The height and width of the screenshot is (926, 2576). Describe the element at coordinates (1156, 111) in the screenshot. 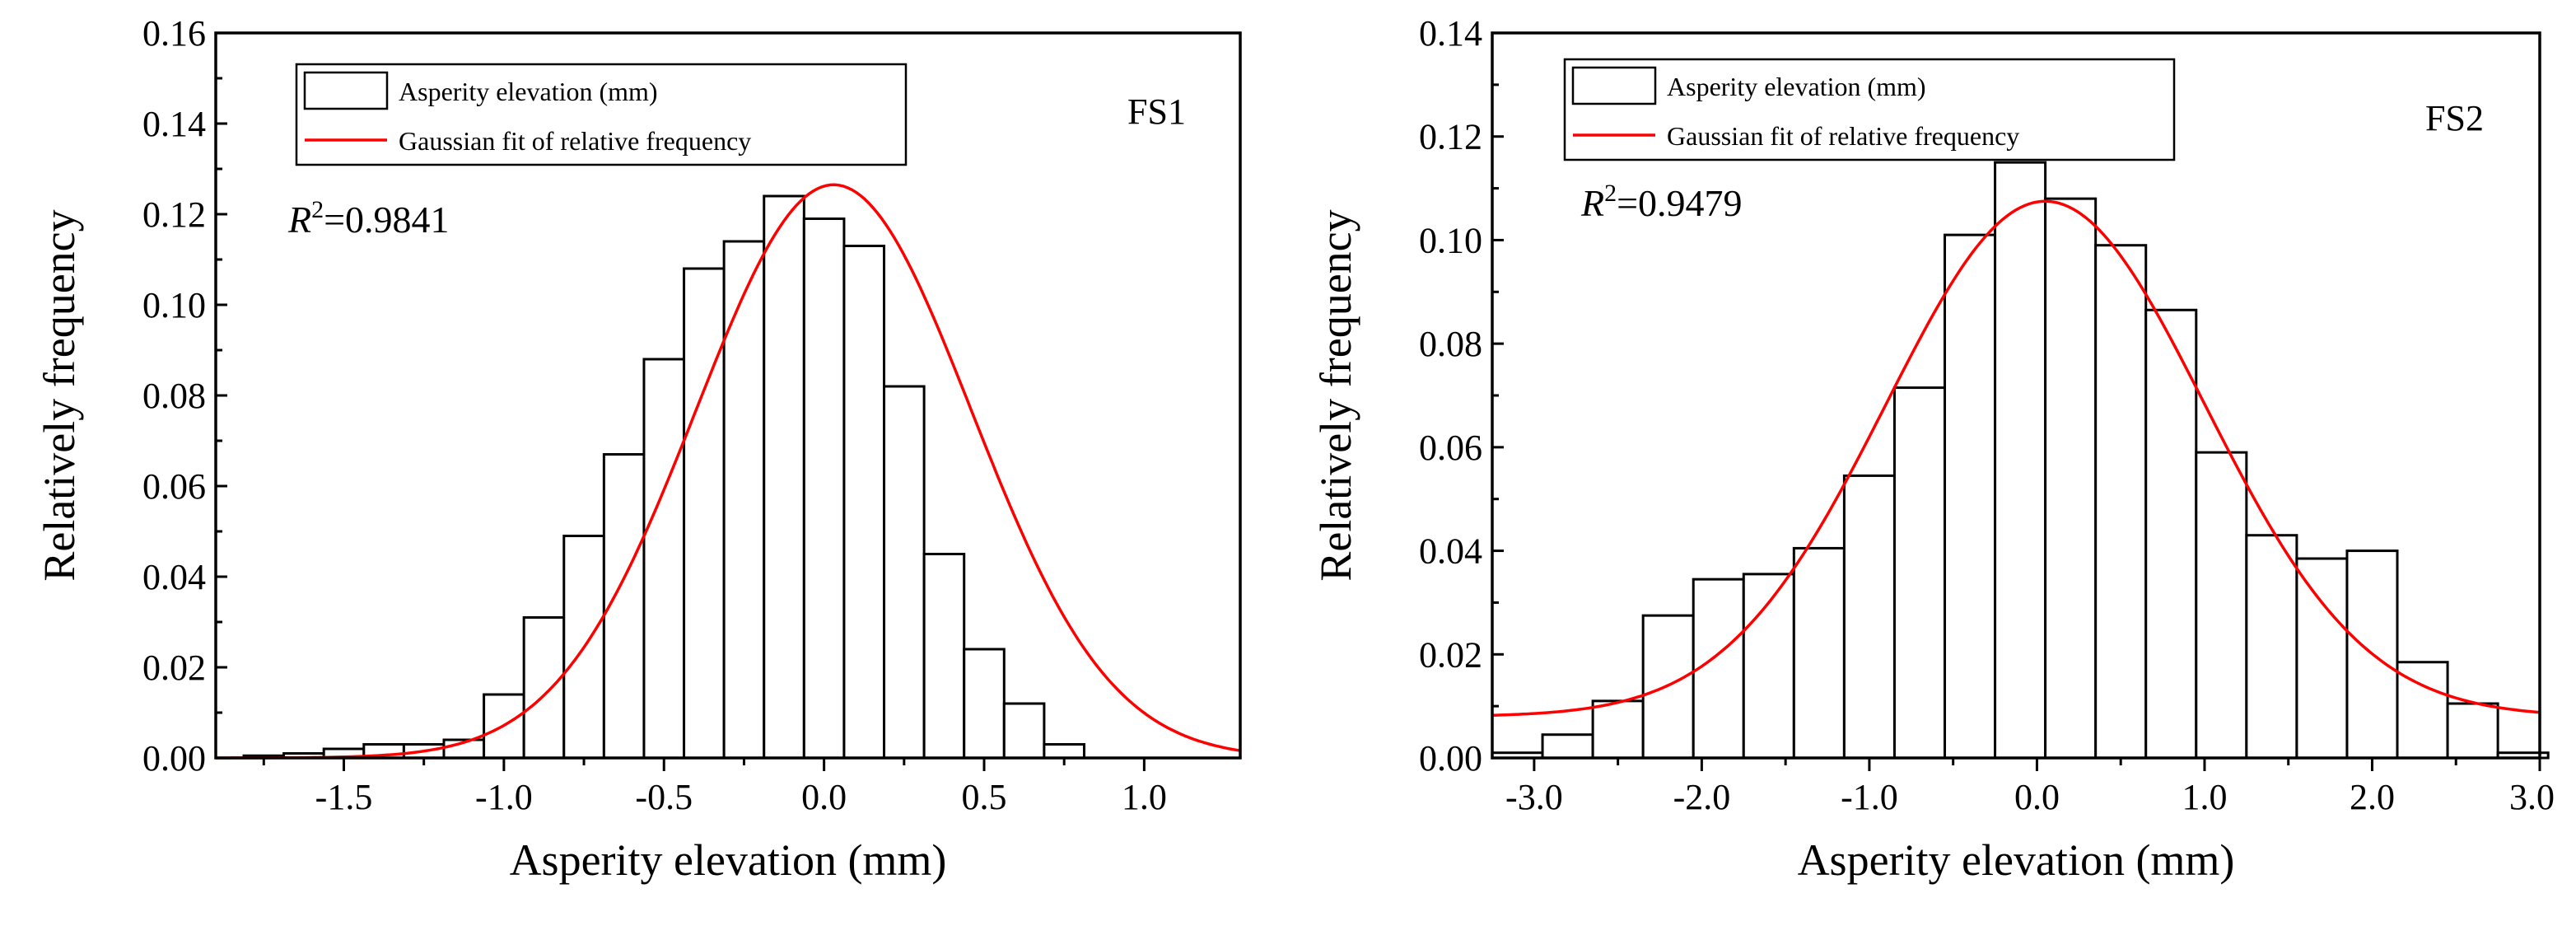

I see `panel-label-fs1: FS1` at that location.